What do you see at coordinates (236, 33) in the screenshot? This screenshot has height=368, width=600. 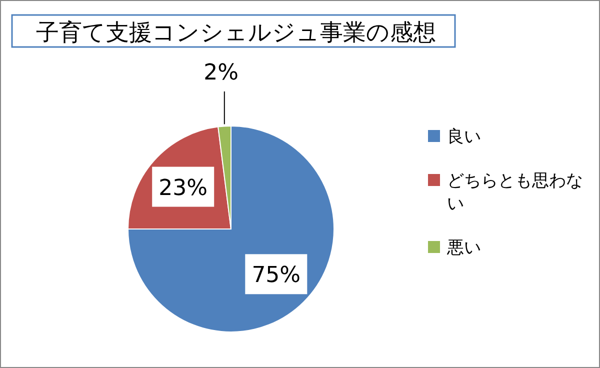 I see `chart-title: 子育て支援コンシェルジュ事業の感想` at bounding box center [236, 33].